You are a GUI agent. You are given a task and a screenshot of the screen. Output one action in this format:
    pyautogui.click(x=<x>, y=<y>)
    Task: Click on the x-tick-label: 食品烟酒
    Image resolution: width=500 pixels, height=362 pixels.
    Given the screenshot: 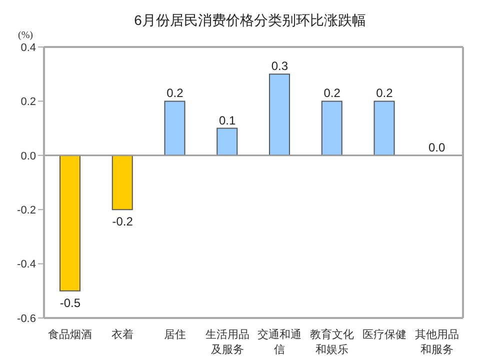 What is the action you would take?
    pyautogui.click(x=70, y=335)
    